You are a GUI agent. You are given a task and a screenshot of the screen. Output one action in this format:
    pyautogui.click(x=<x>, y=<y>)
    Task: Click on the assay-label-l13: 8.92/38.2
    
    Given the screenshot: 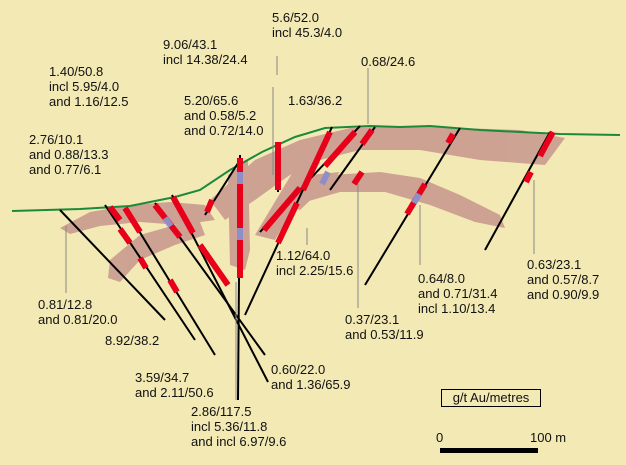 What is the action you would take?
    pyautogui.click(x=132, y=340)
    